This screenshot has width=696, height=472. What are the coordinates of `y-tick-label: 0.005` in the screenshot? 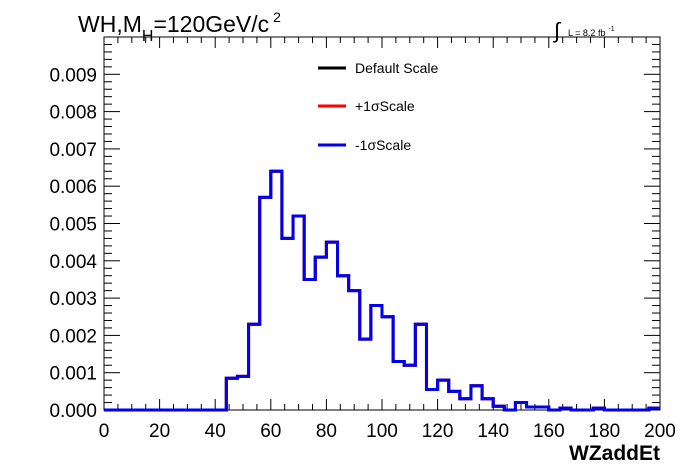 It's located at (73, 225).